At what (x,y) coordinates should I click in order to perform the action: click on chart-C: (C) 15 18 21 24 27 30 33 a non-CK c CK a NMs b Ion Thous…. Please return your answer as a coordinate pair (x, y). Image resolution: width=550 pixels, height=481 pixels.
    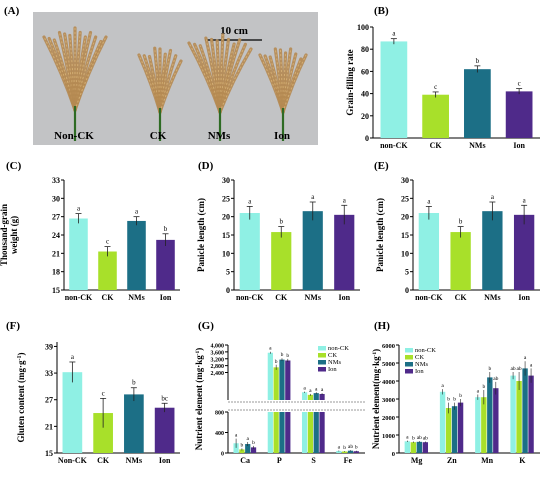
    Looking at the image, I should click on (90, 231).